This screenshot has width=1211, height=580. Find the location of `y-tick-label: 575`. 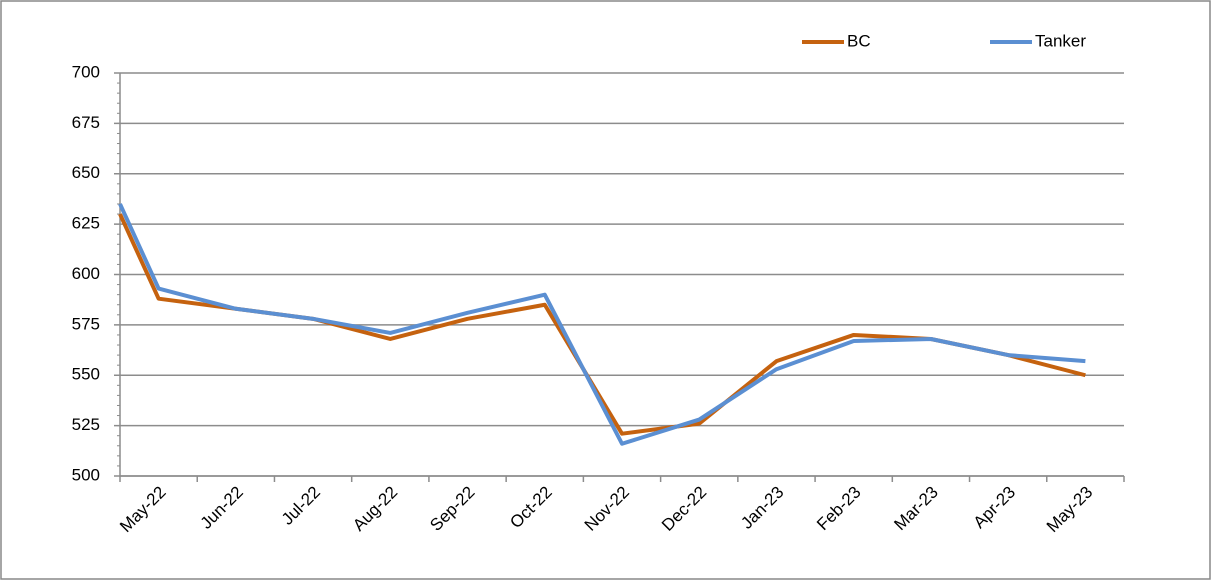

y-tick-label: 575 is located at coordinates (86, 323).